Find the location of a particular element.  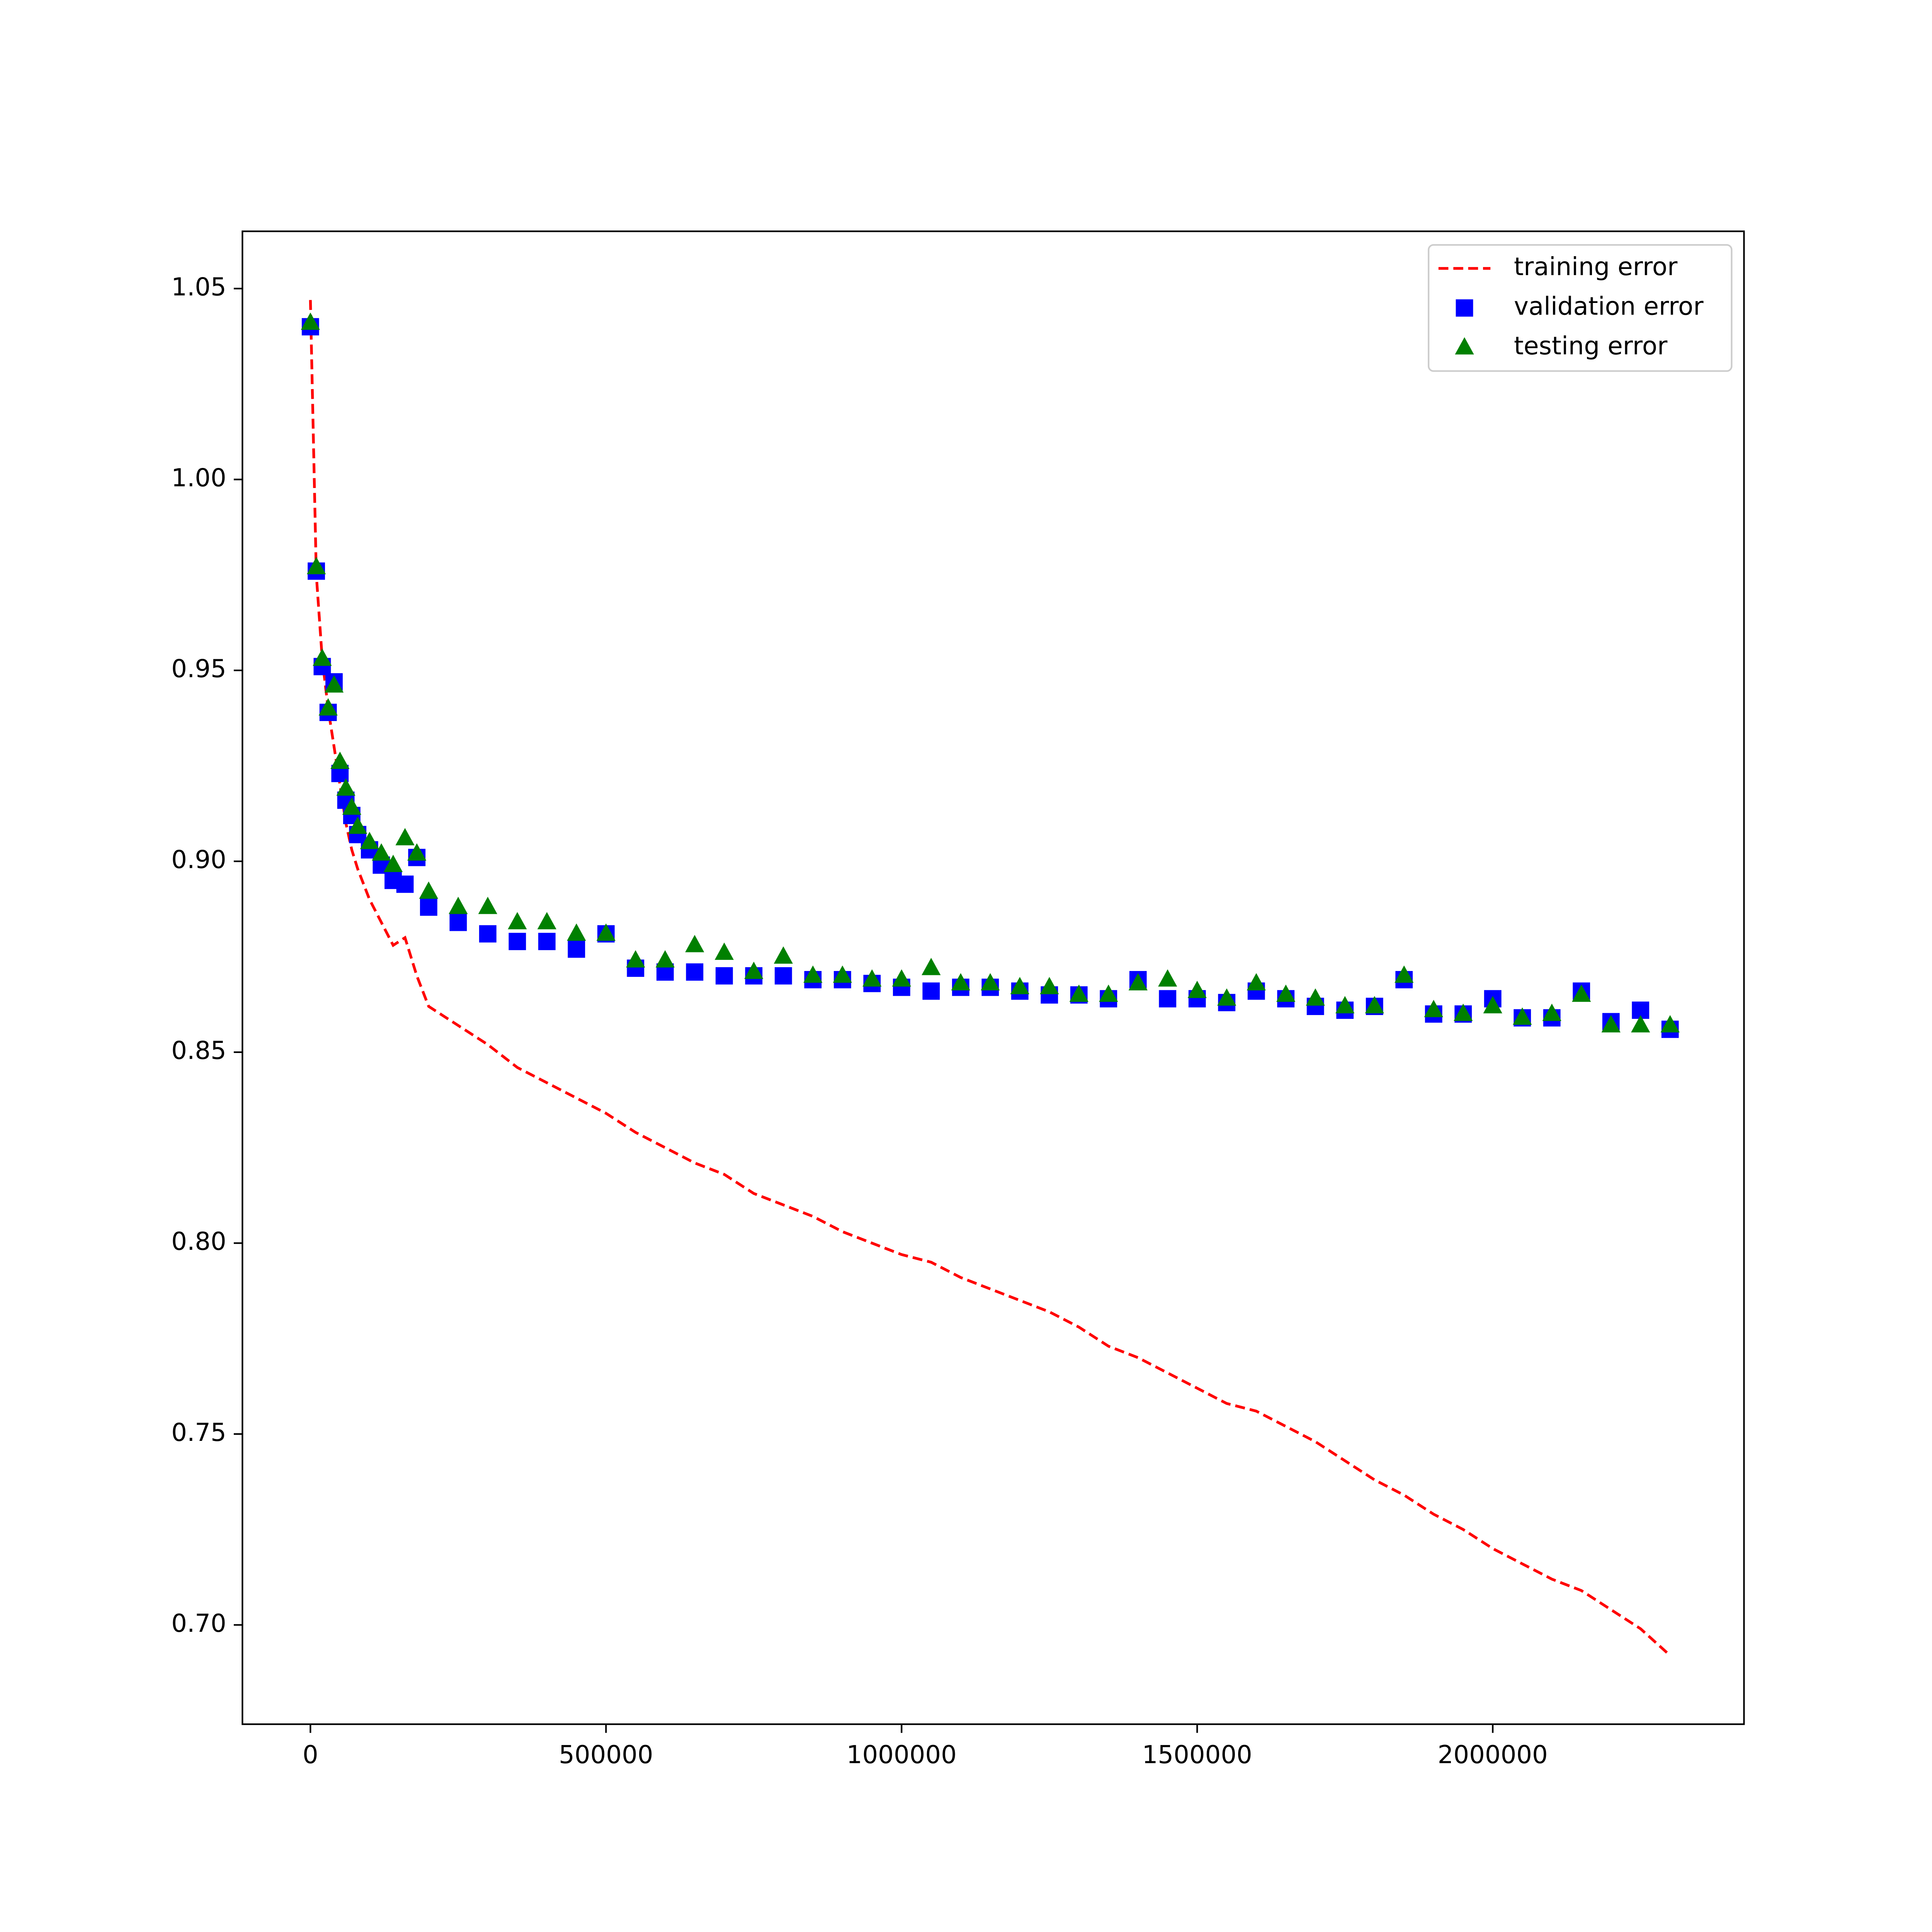

y-tick-label: 0.90 is located at coordinates (198, 860).